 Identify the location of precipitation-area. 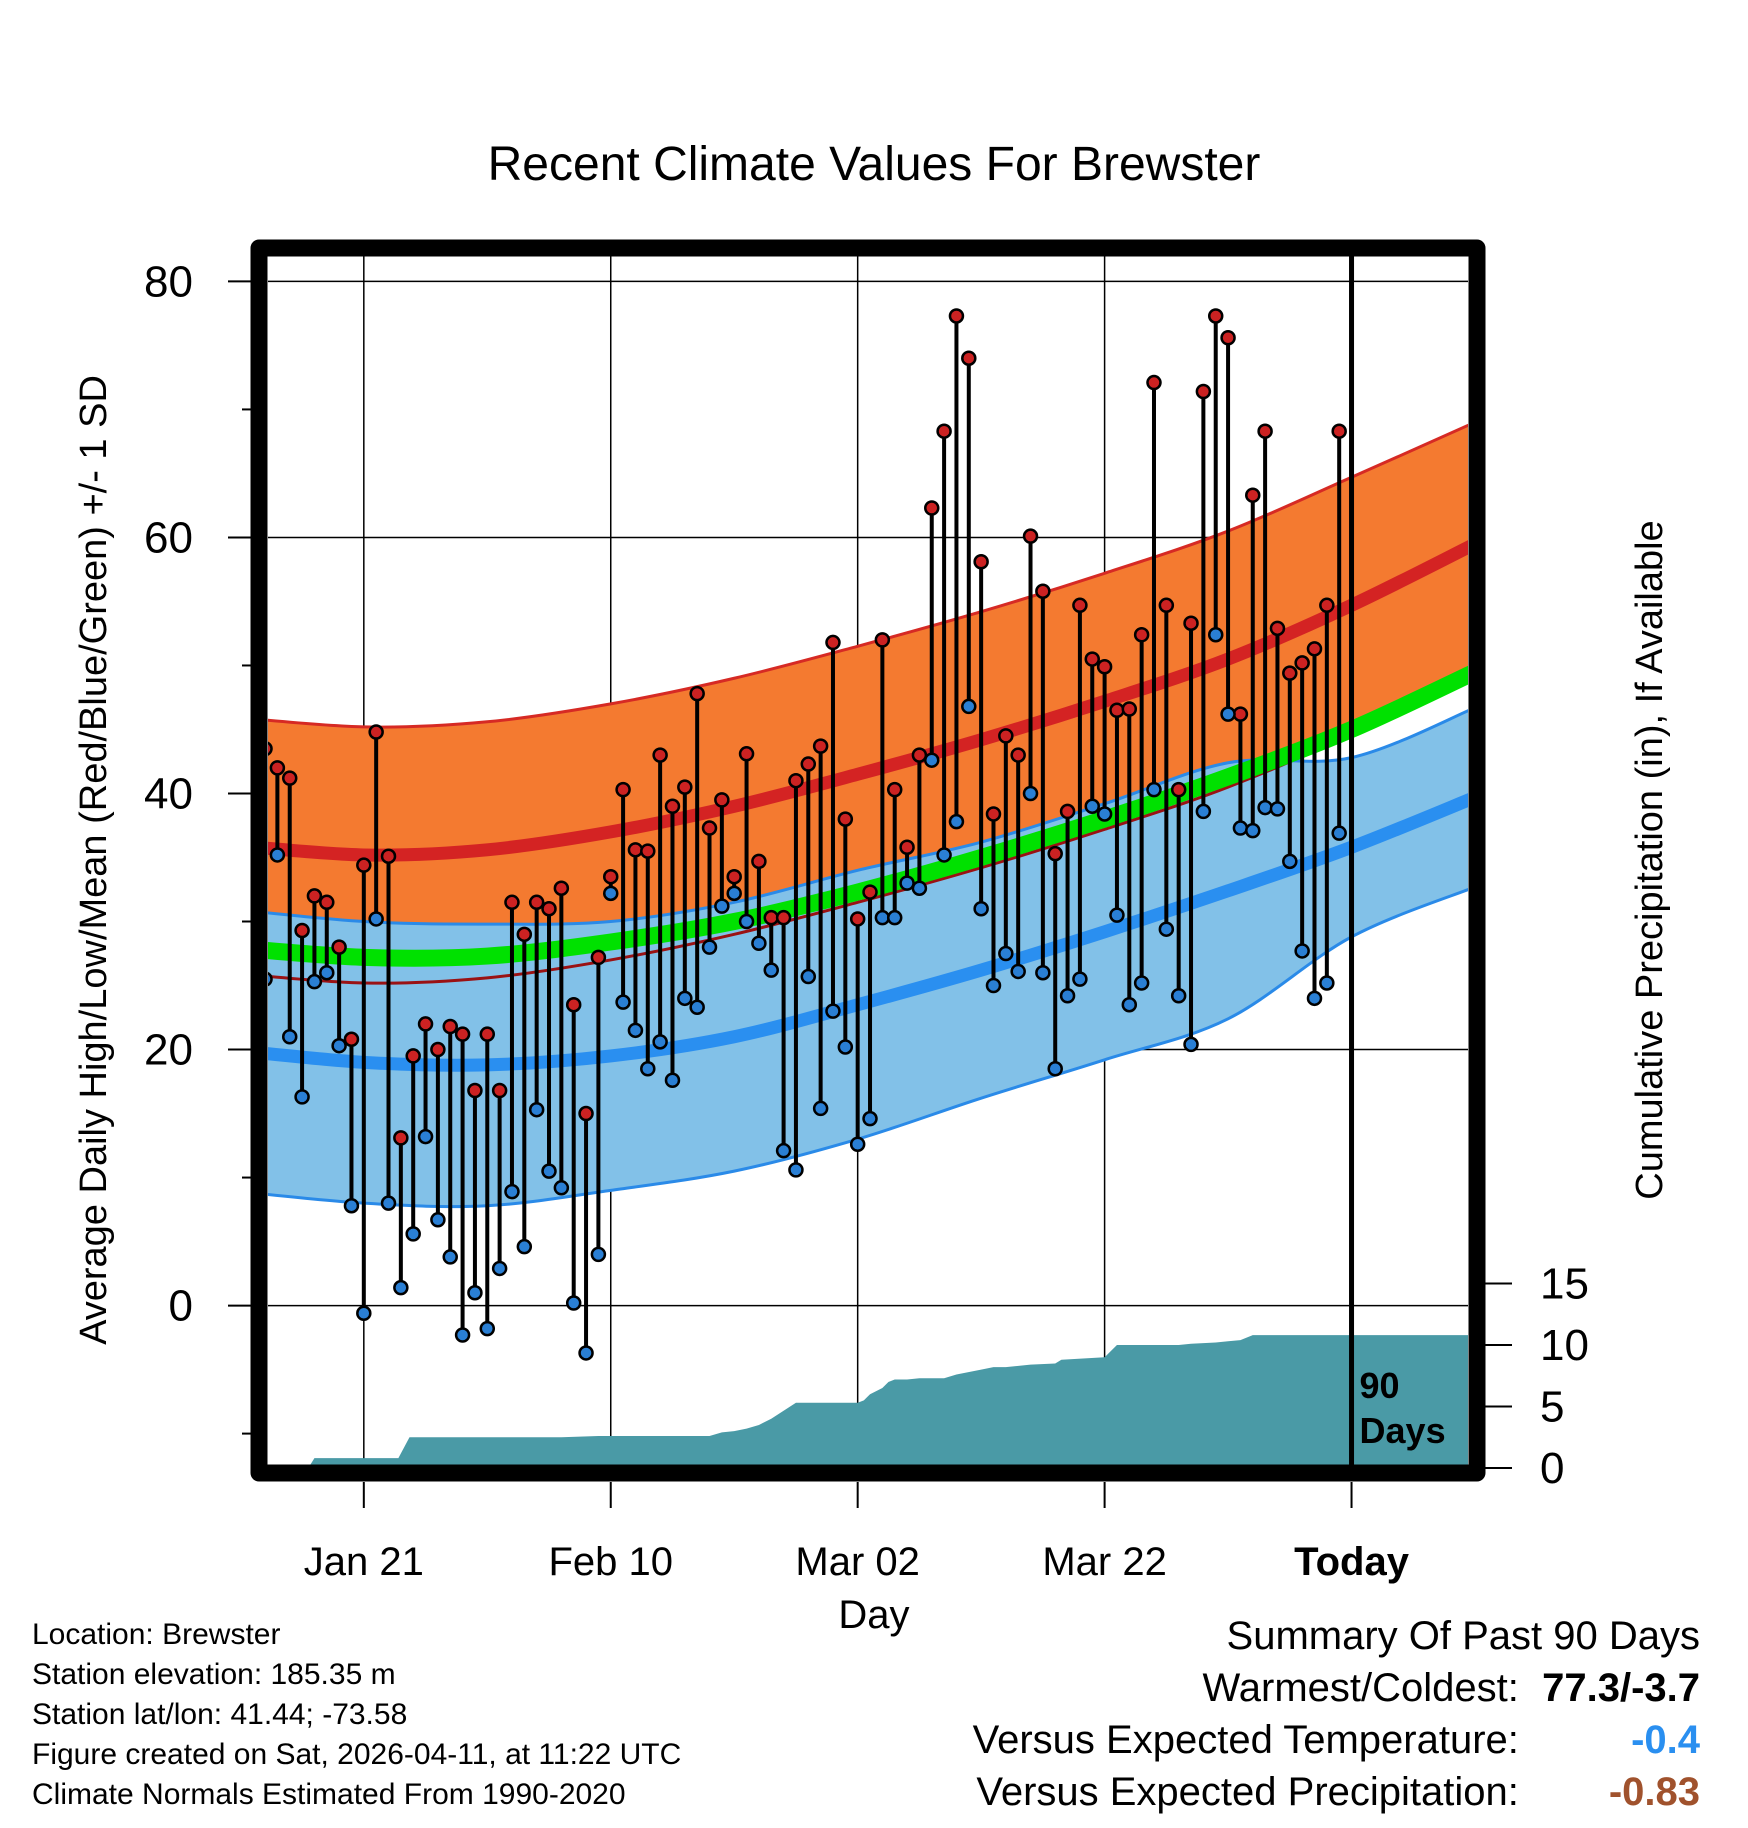
(868, 1401).